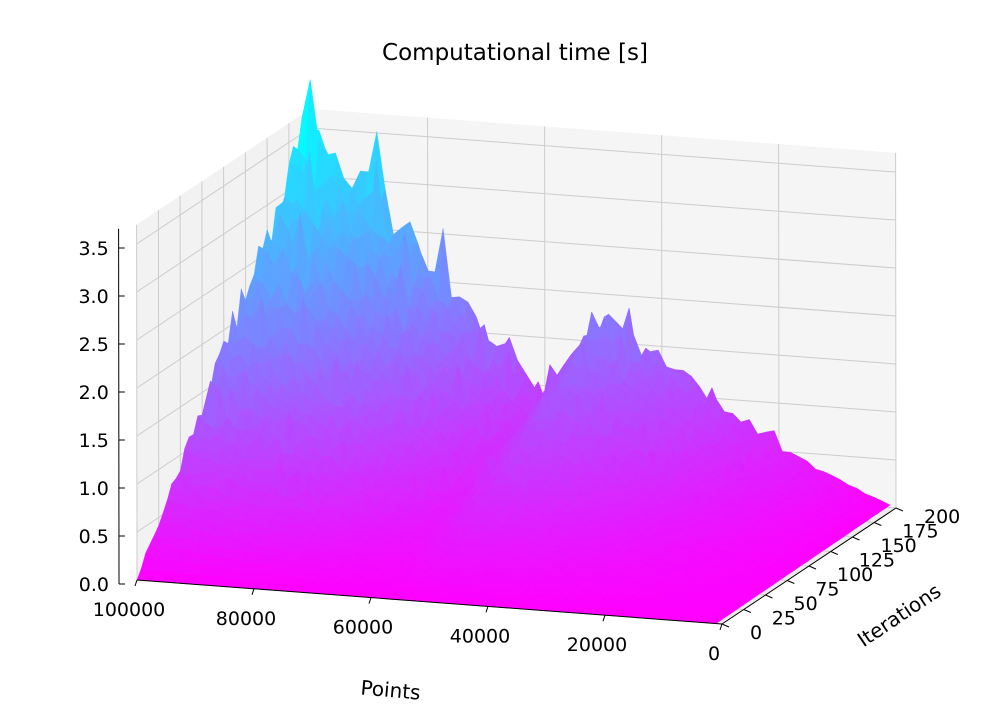 This screenshot has width=996, height=710. What do you see at coordinates (827, 590) in the screenshot?
I see `y-tick-label: 75` at bounding box center [827, 590].